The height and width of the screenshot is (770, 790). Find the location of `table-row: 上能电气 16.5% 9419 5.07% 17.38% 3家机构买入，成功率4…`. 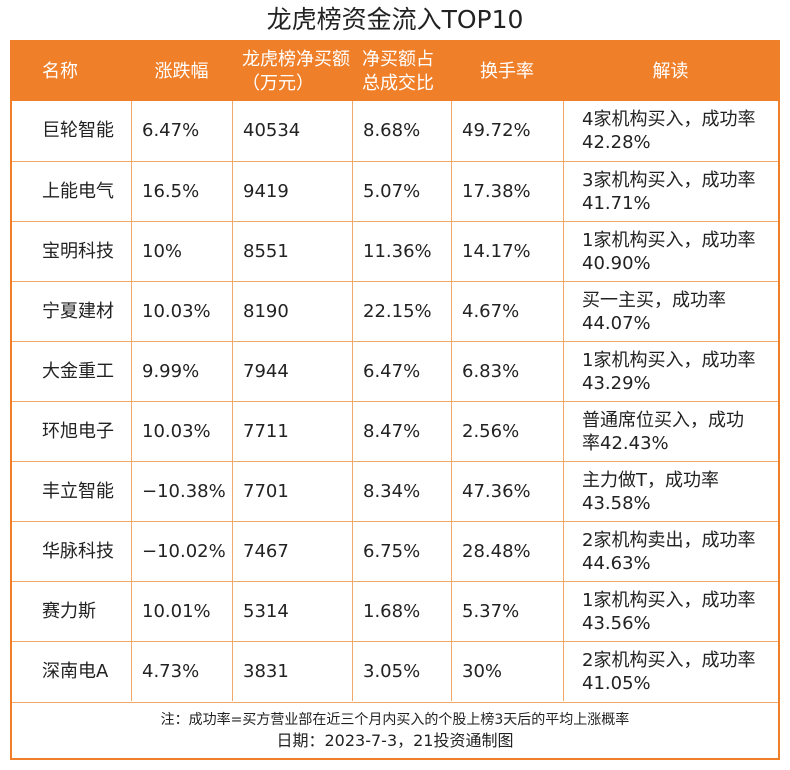

table-row: 上能电气 16.5% 9419 5.07% 17.38% 3家机构买入，成功率4… is located at coordinates (395, 191).